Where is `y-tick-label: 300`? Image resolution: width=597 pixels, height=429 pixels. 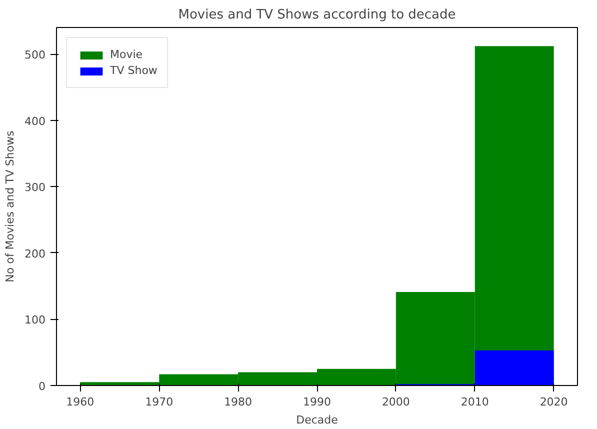
y-tick-label: 300 is located at coordinates (35, 187).